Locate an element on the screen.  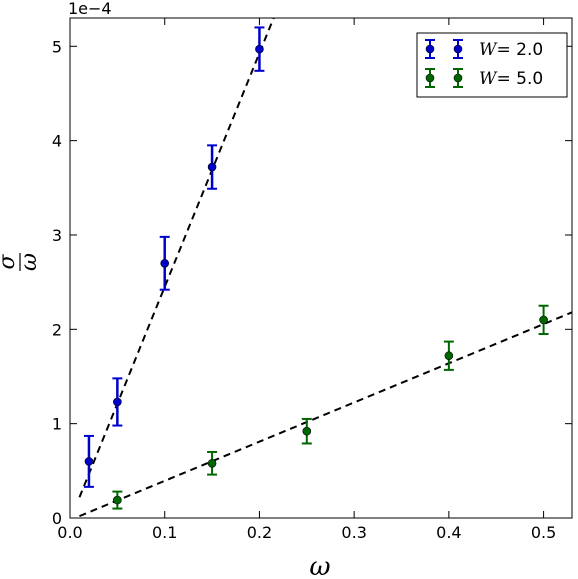
y-tick-label: 0 is located at coordinates (57, 518).